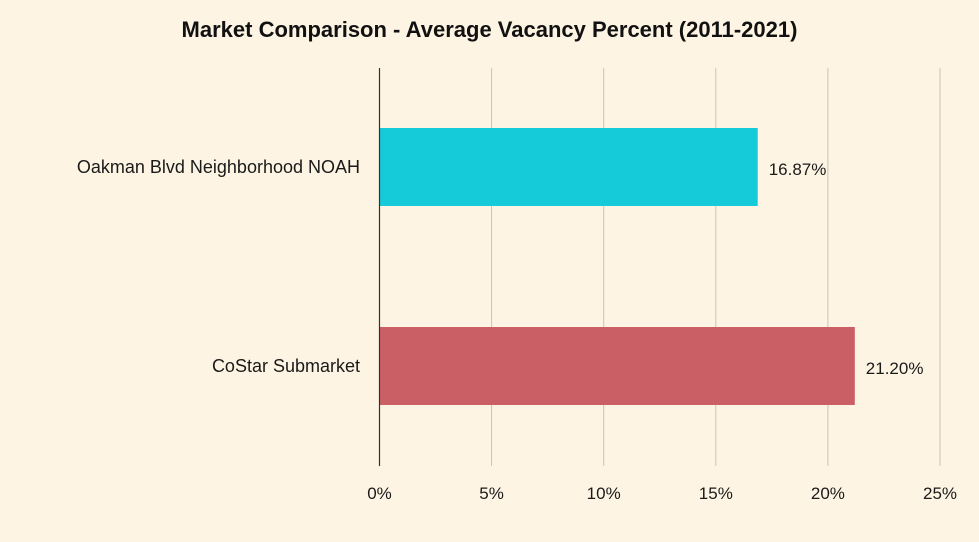 This screenshot has height=542, width=979. Describe the element at coordinates (286, 366) in the screenshot. I see `category-label: CoStar Submarket` at that location.